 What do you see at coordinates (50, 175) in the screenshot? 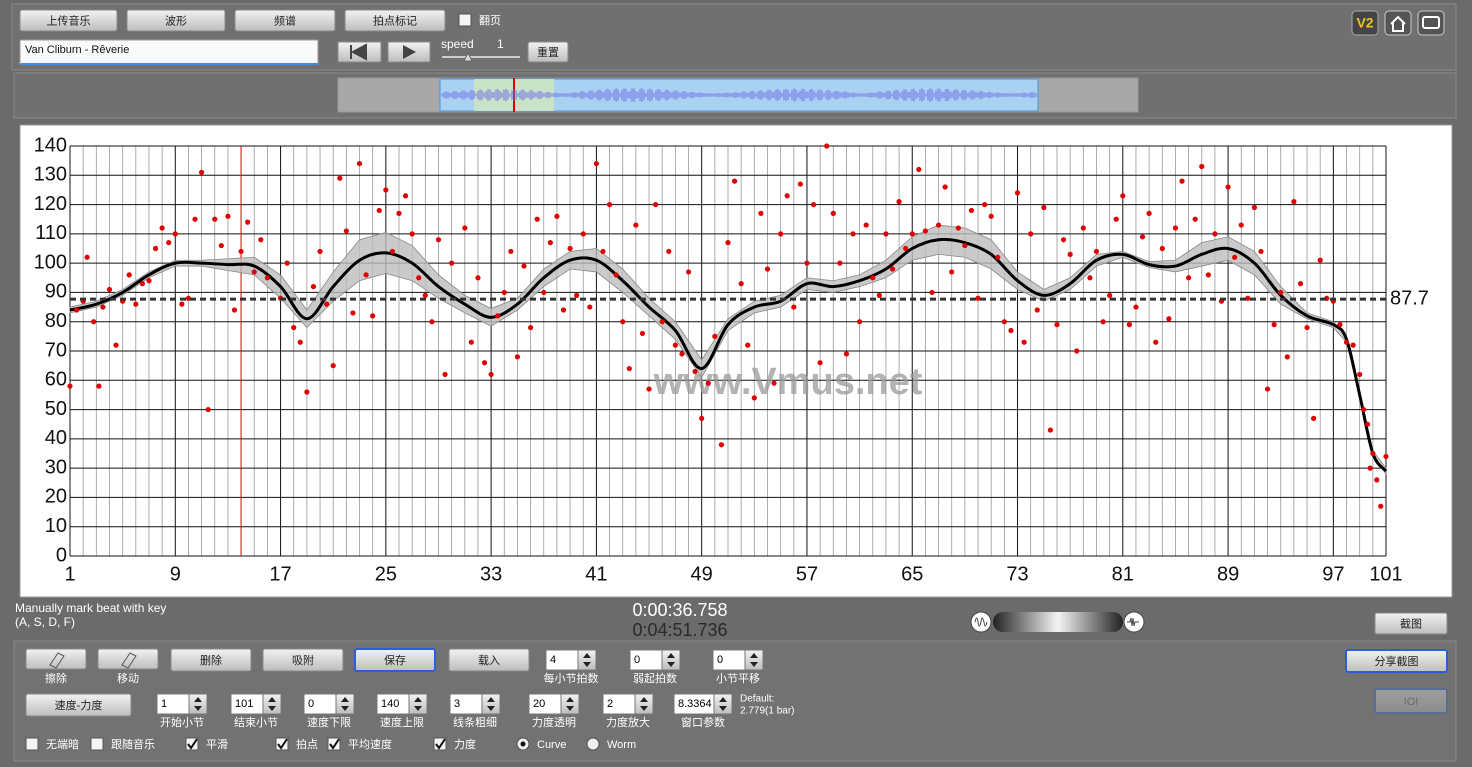
I see `y-tick-label: 130` at bounding box center [50, 175].